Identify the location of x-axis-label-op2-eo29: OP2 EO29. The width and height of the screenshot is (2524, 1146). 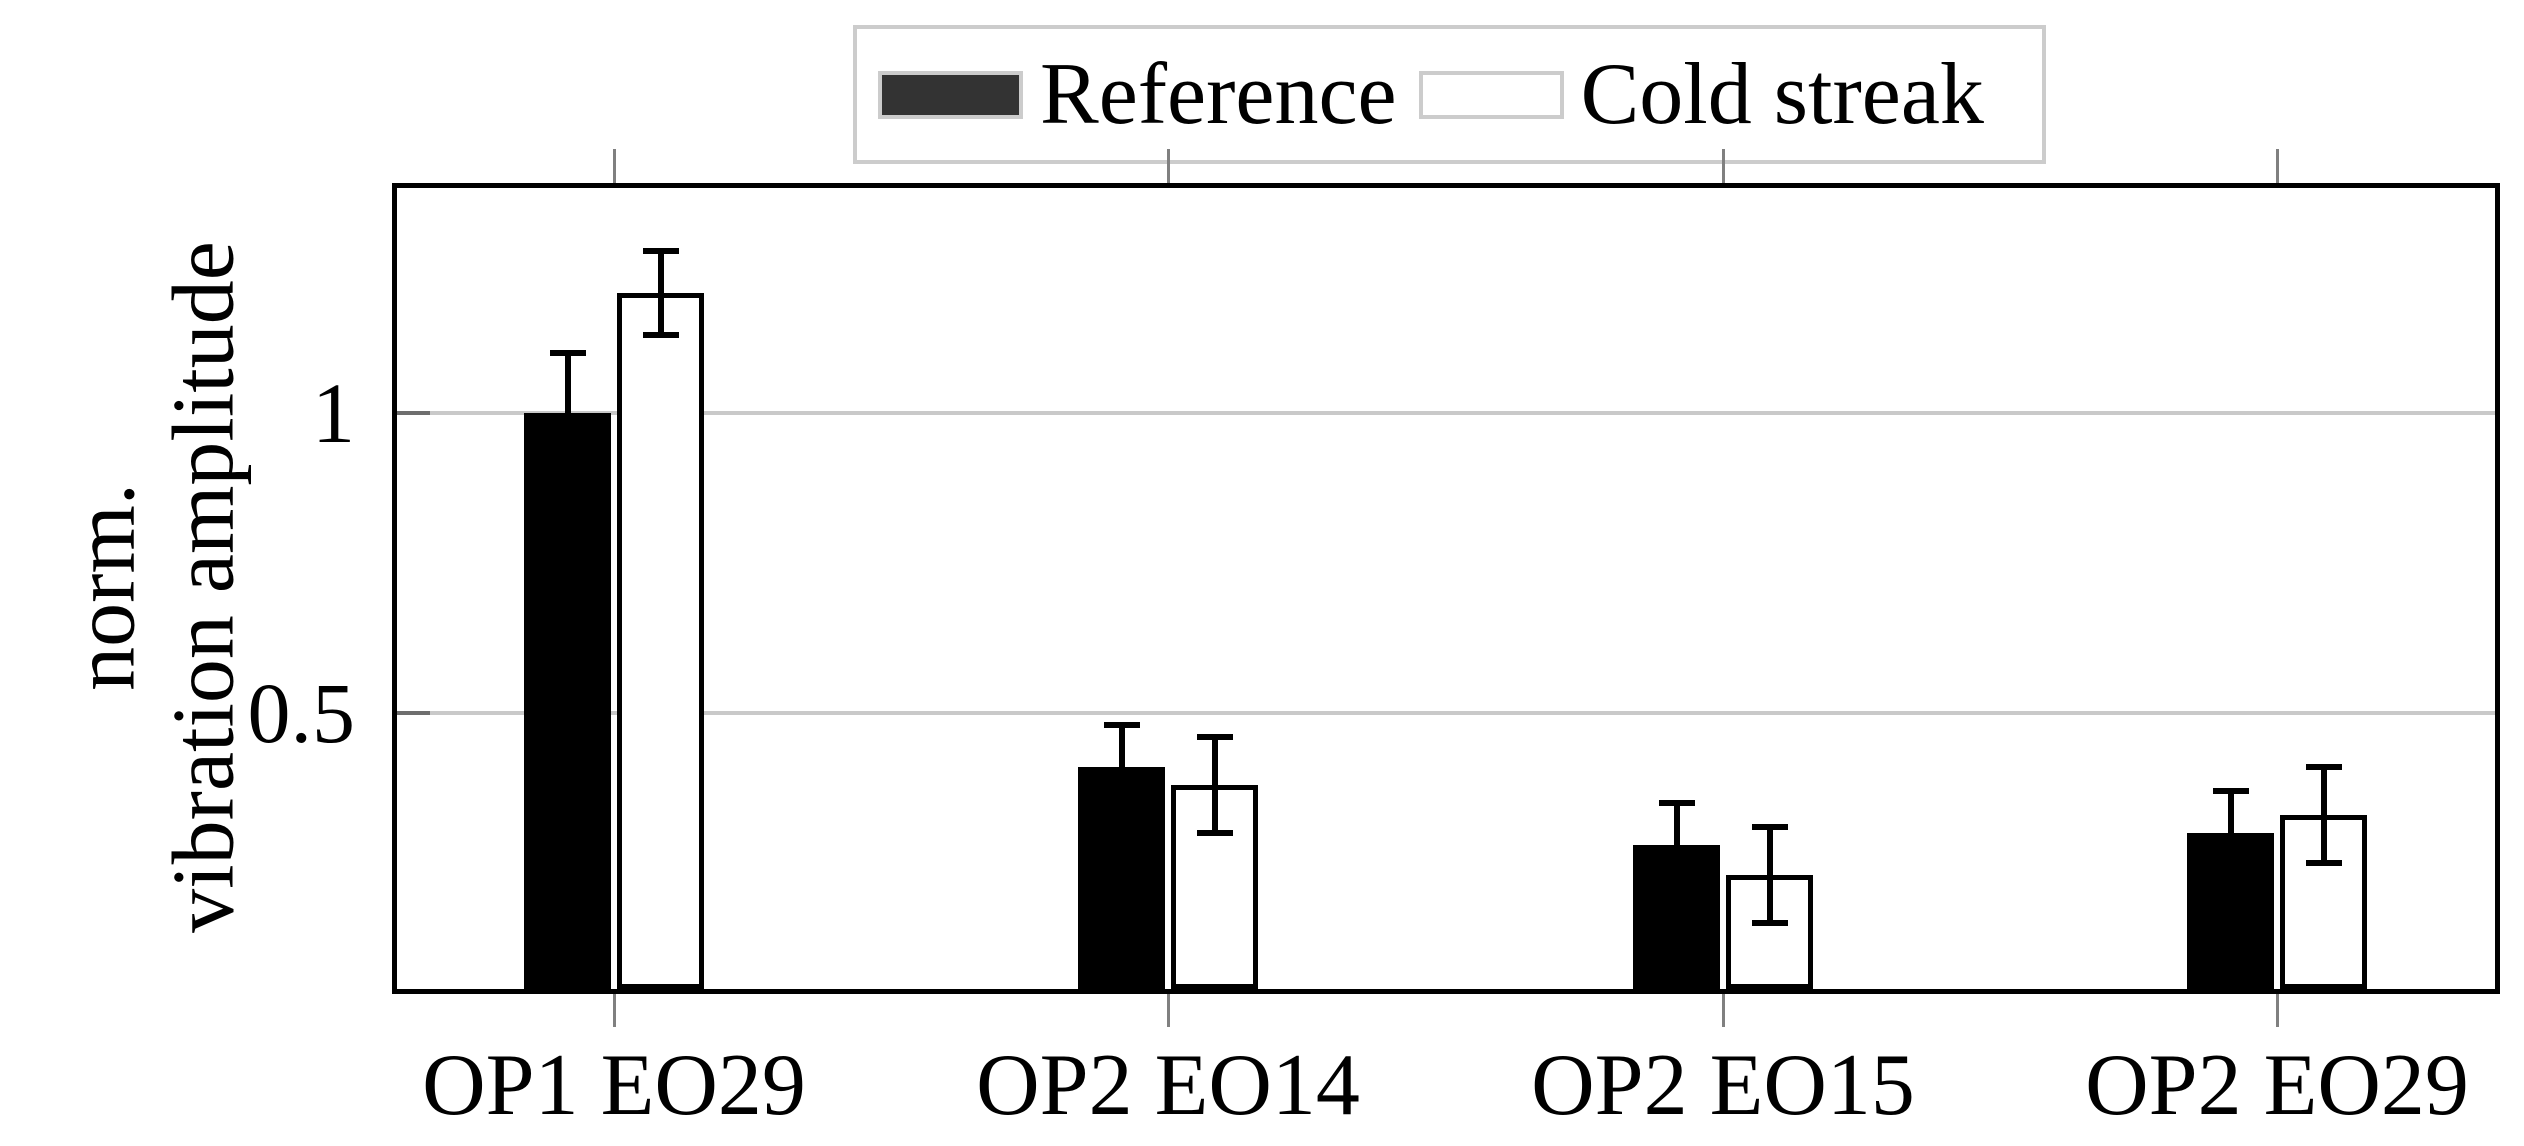
(2277, 1085).